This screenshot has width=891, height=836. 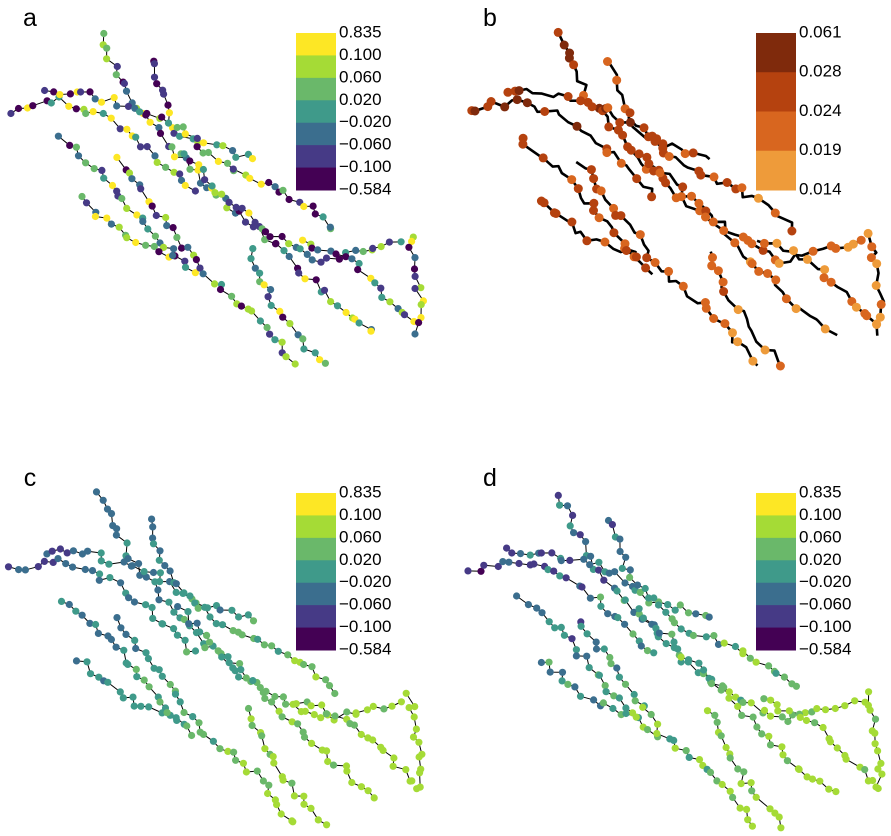 I want to click on legend-label: −0.020, so click(x=825, y=581).